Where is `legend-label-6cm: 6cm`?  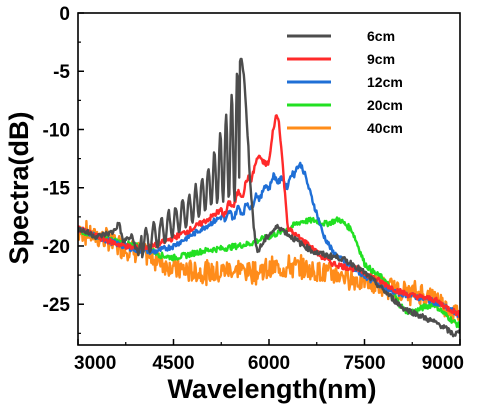
legend-label-6cm: 6cm is located at coordinates (381, 36).